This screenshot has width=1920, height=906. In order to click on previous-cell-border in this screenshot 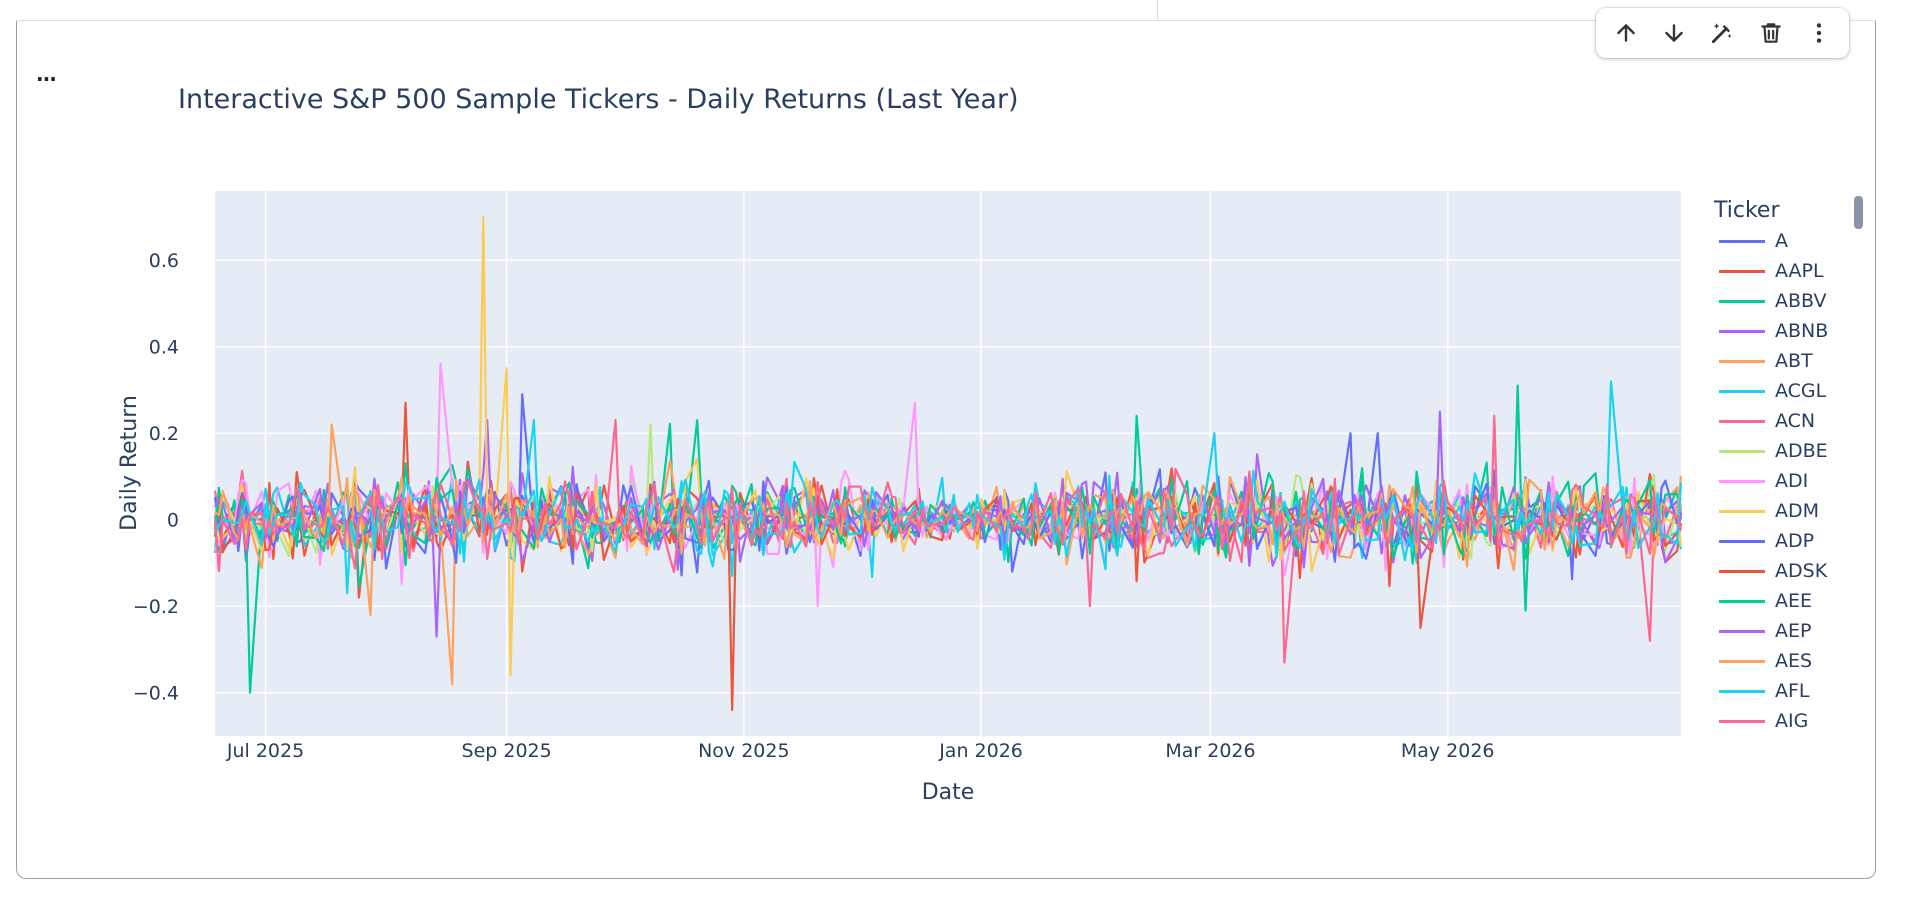, I will do `click(946, 10)`.